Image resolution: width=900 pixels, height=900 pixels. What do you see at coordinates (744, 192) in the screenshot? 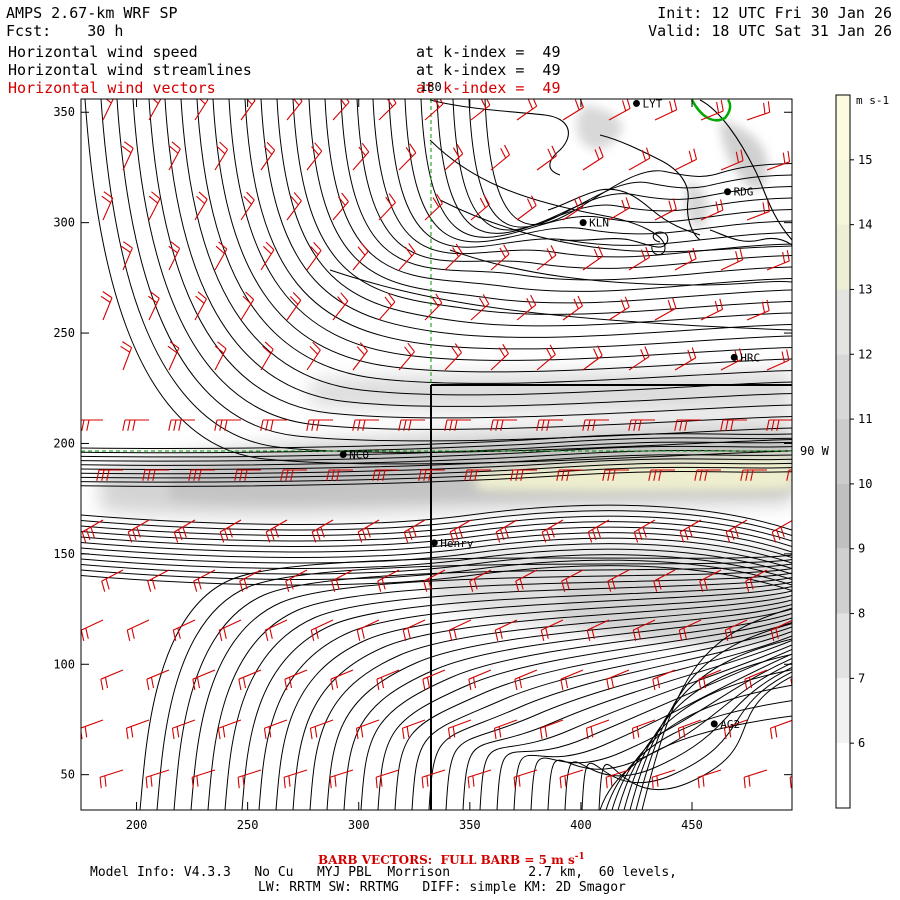
I see `station-label-rdg: RDG` at bounding box center [744, 192].